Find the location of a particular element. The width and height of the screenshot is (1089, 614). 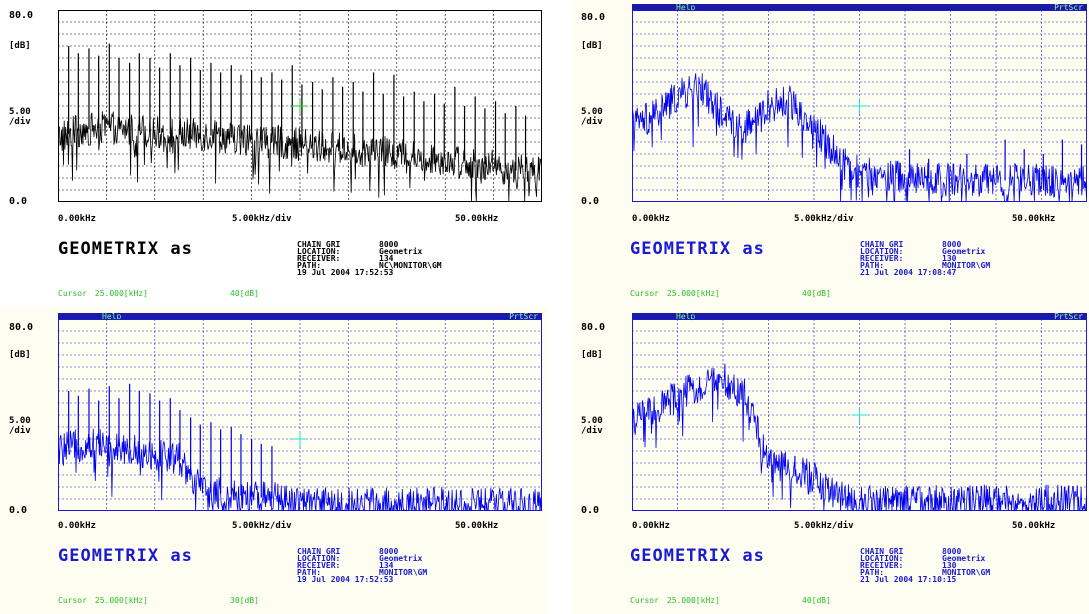

info-key: LOCATION: is located at coordinates (882, 251).